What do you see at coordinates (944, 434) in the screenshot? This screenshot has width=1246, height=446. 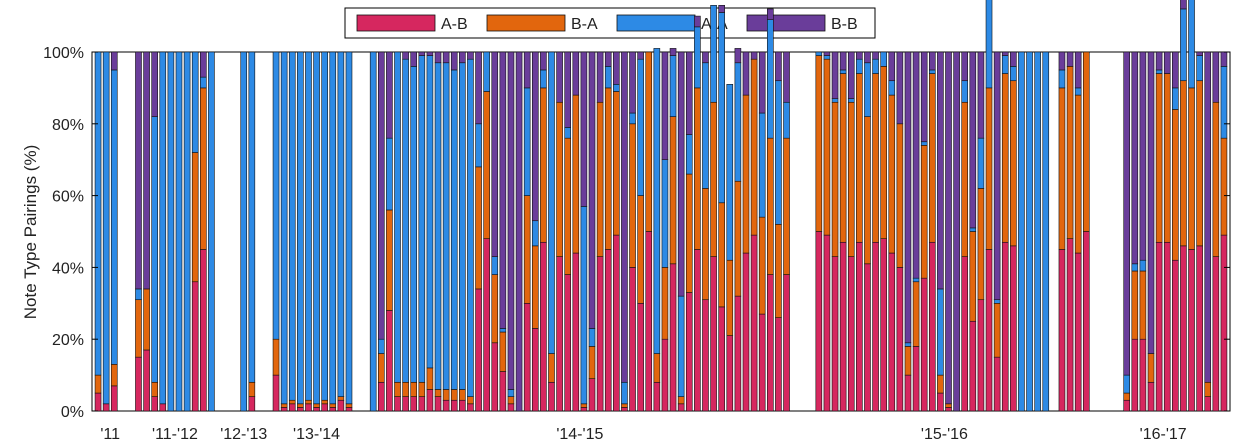 I see `season-label: '15-'16` at bounding box center [944, 434].